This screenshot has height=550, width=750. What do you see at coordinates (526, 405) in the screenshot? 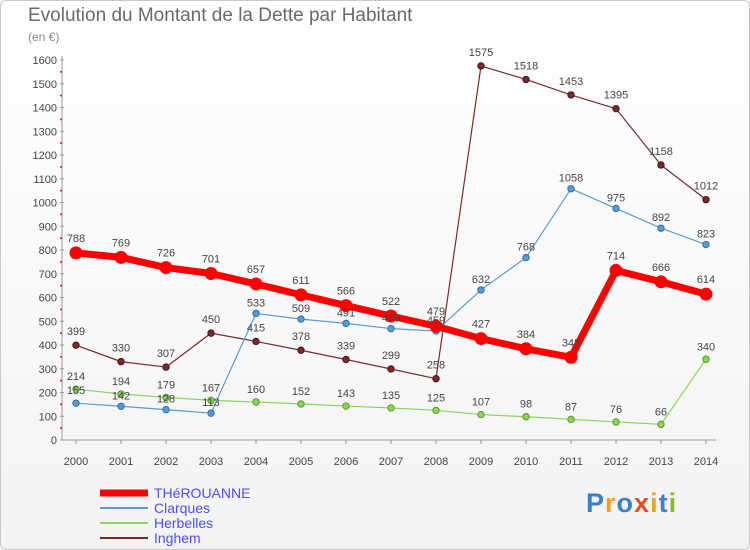
I see `data-label: 98` at bounding box center [526, 405].